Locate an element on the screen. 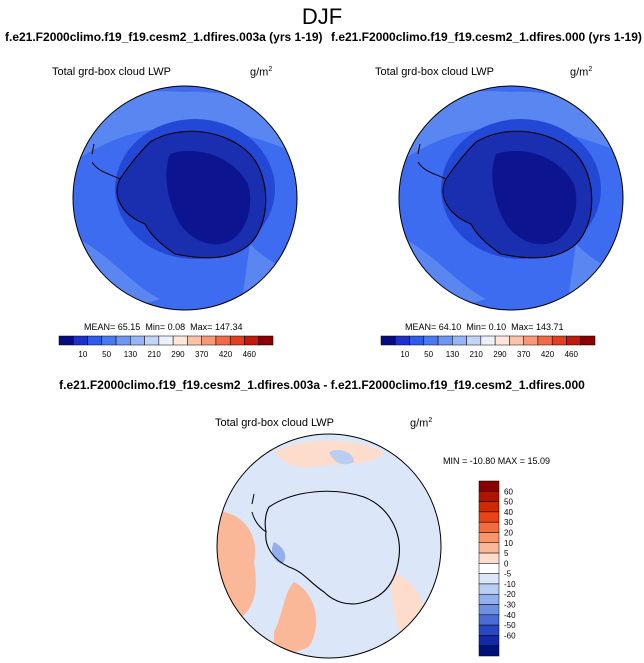  left-variable-label: Total grd-box cloud LWP is located at coordinates (112, 72).